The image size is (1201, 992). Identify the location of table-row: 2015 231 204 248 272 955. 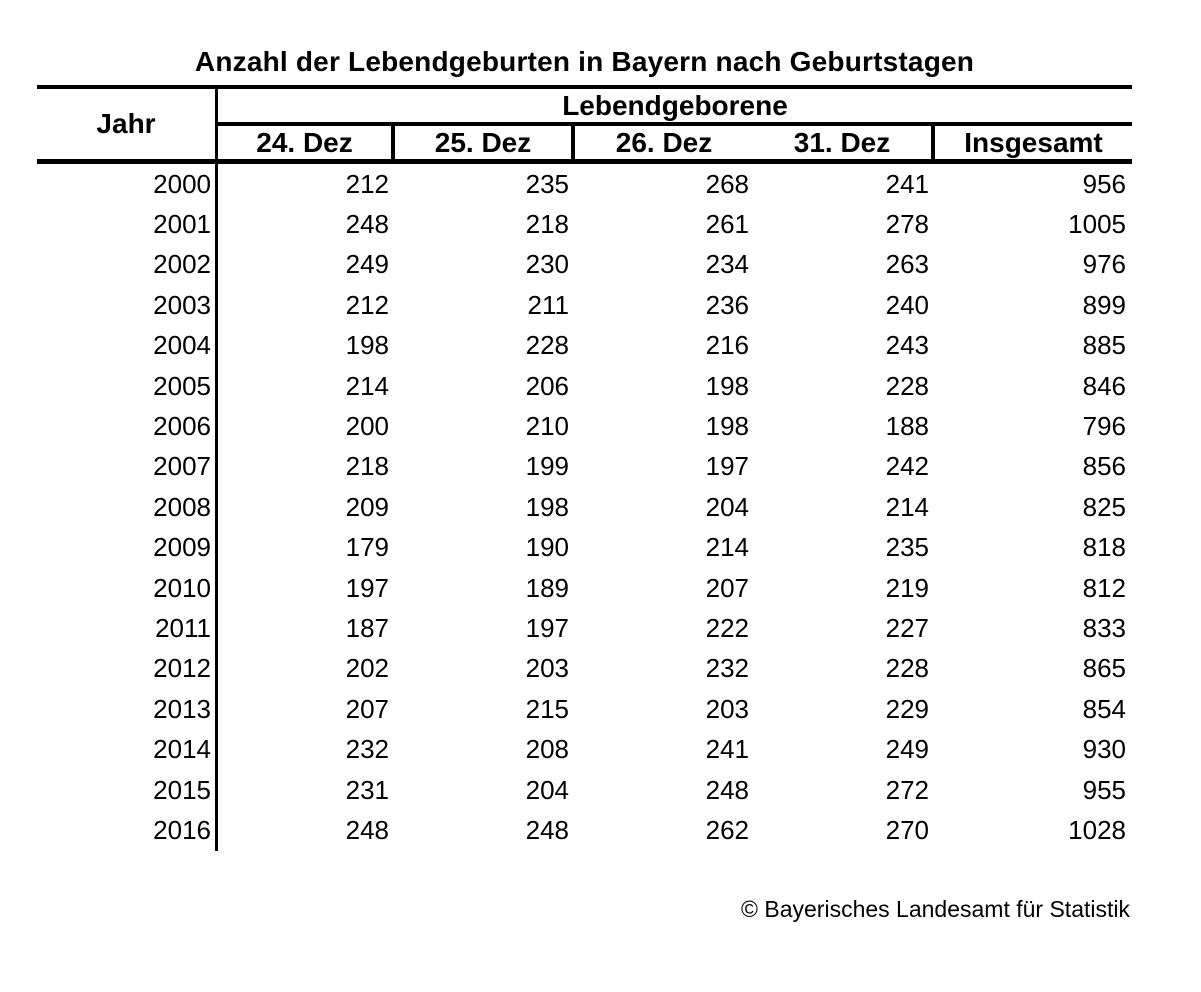
(584, 790).